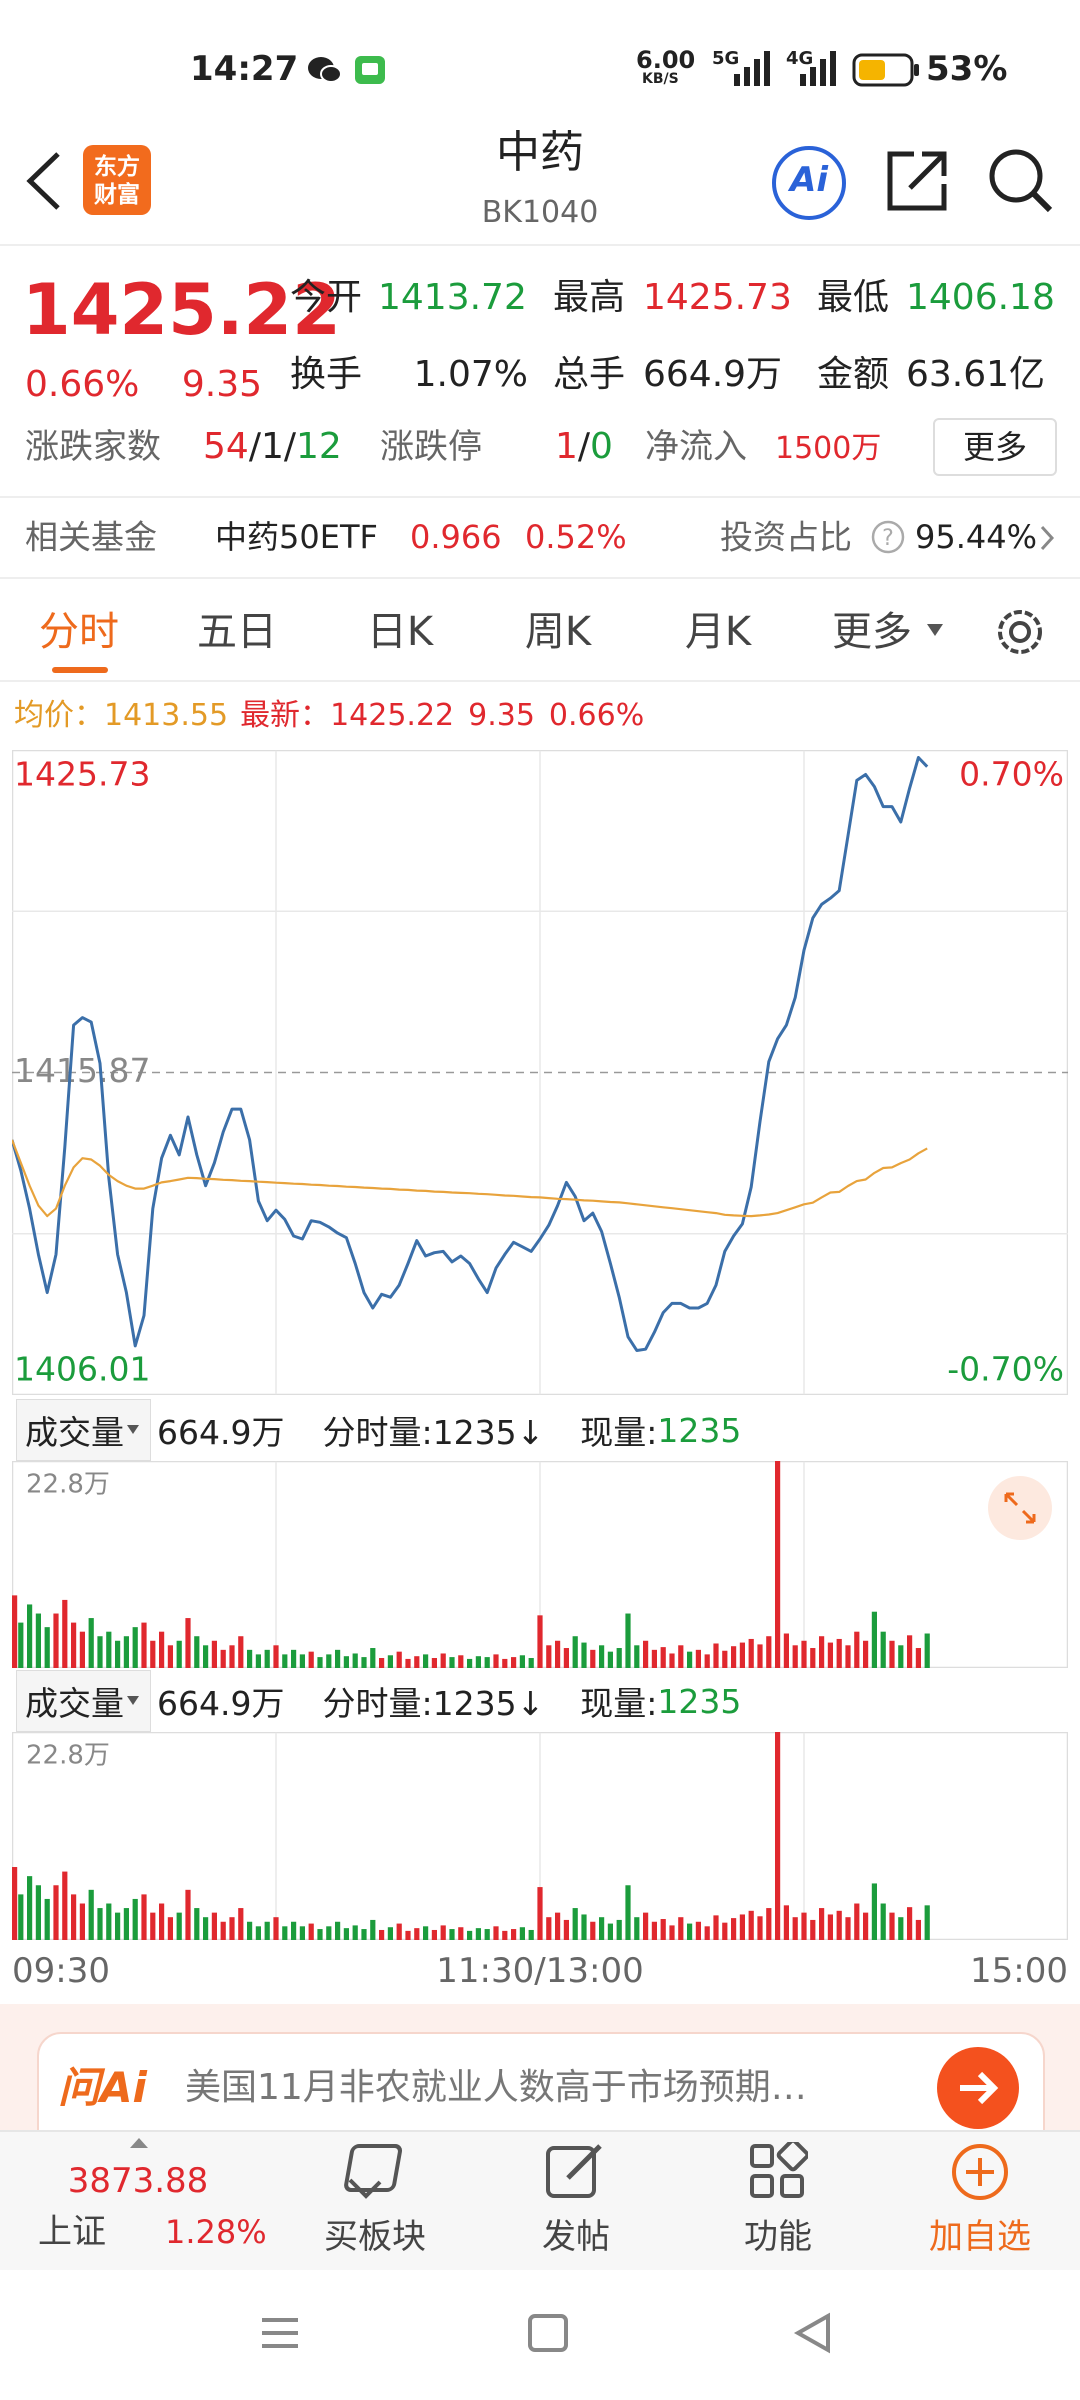 The image size is (1080, 2400). Describe the element at coordinates (778, 2237) in the screenshot. I see `nav-item: 功能` at that location.